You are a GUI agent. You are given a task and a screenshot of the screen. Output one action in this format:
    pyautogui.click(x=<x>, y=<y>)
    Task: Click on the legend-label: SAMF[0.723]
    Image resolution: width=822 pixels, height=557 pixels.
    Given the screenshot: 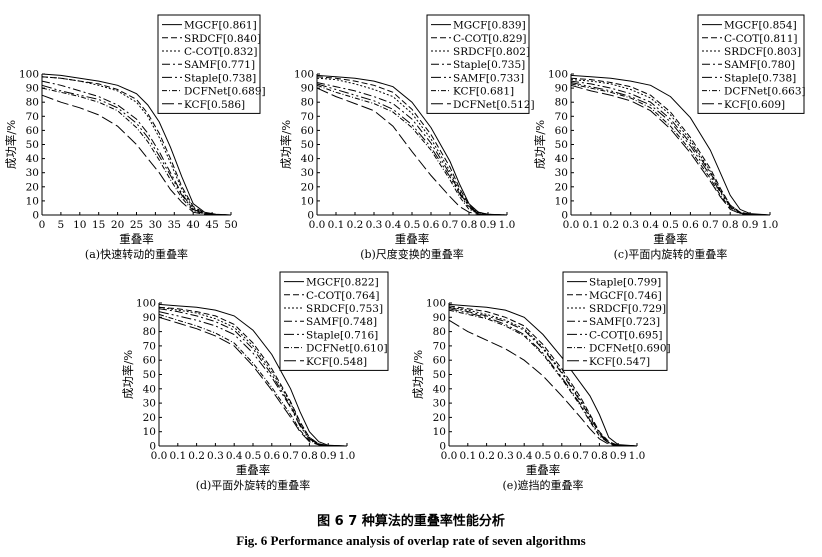 What is the action you would take?
    pyautogui.click(x=624, y=322)
    